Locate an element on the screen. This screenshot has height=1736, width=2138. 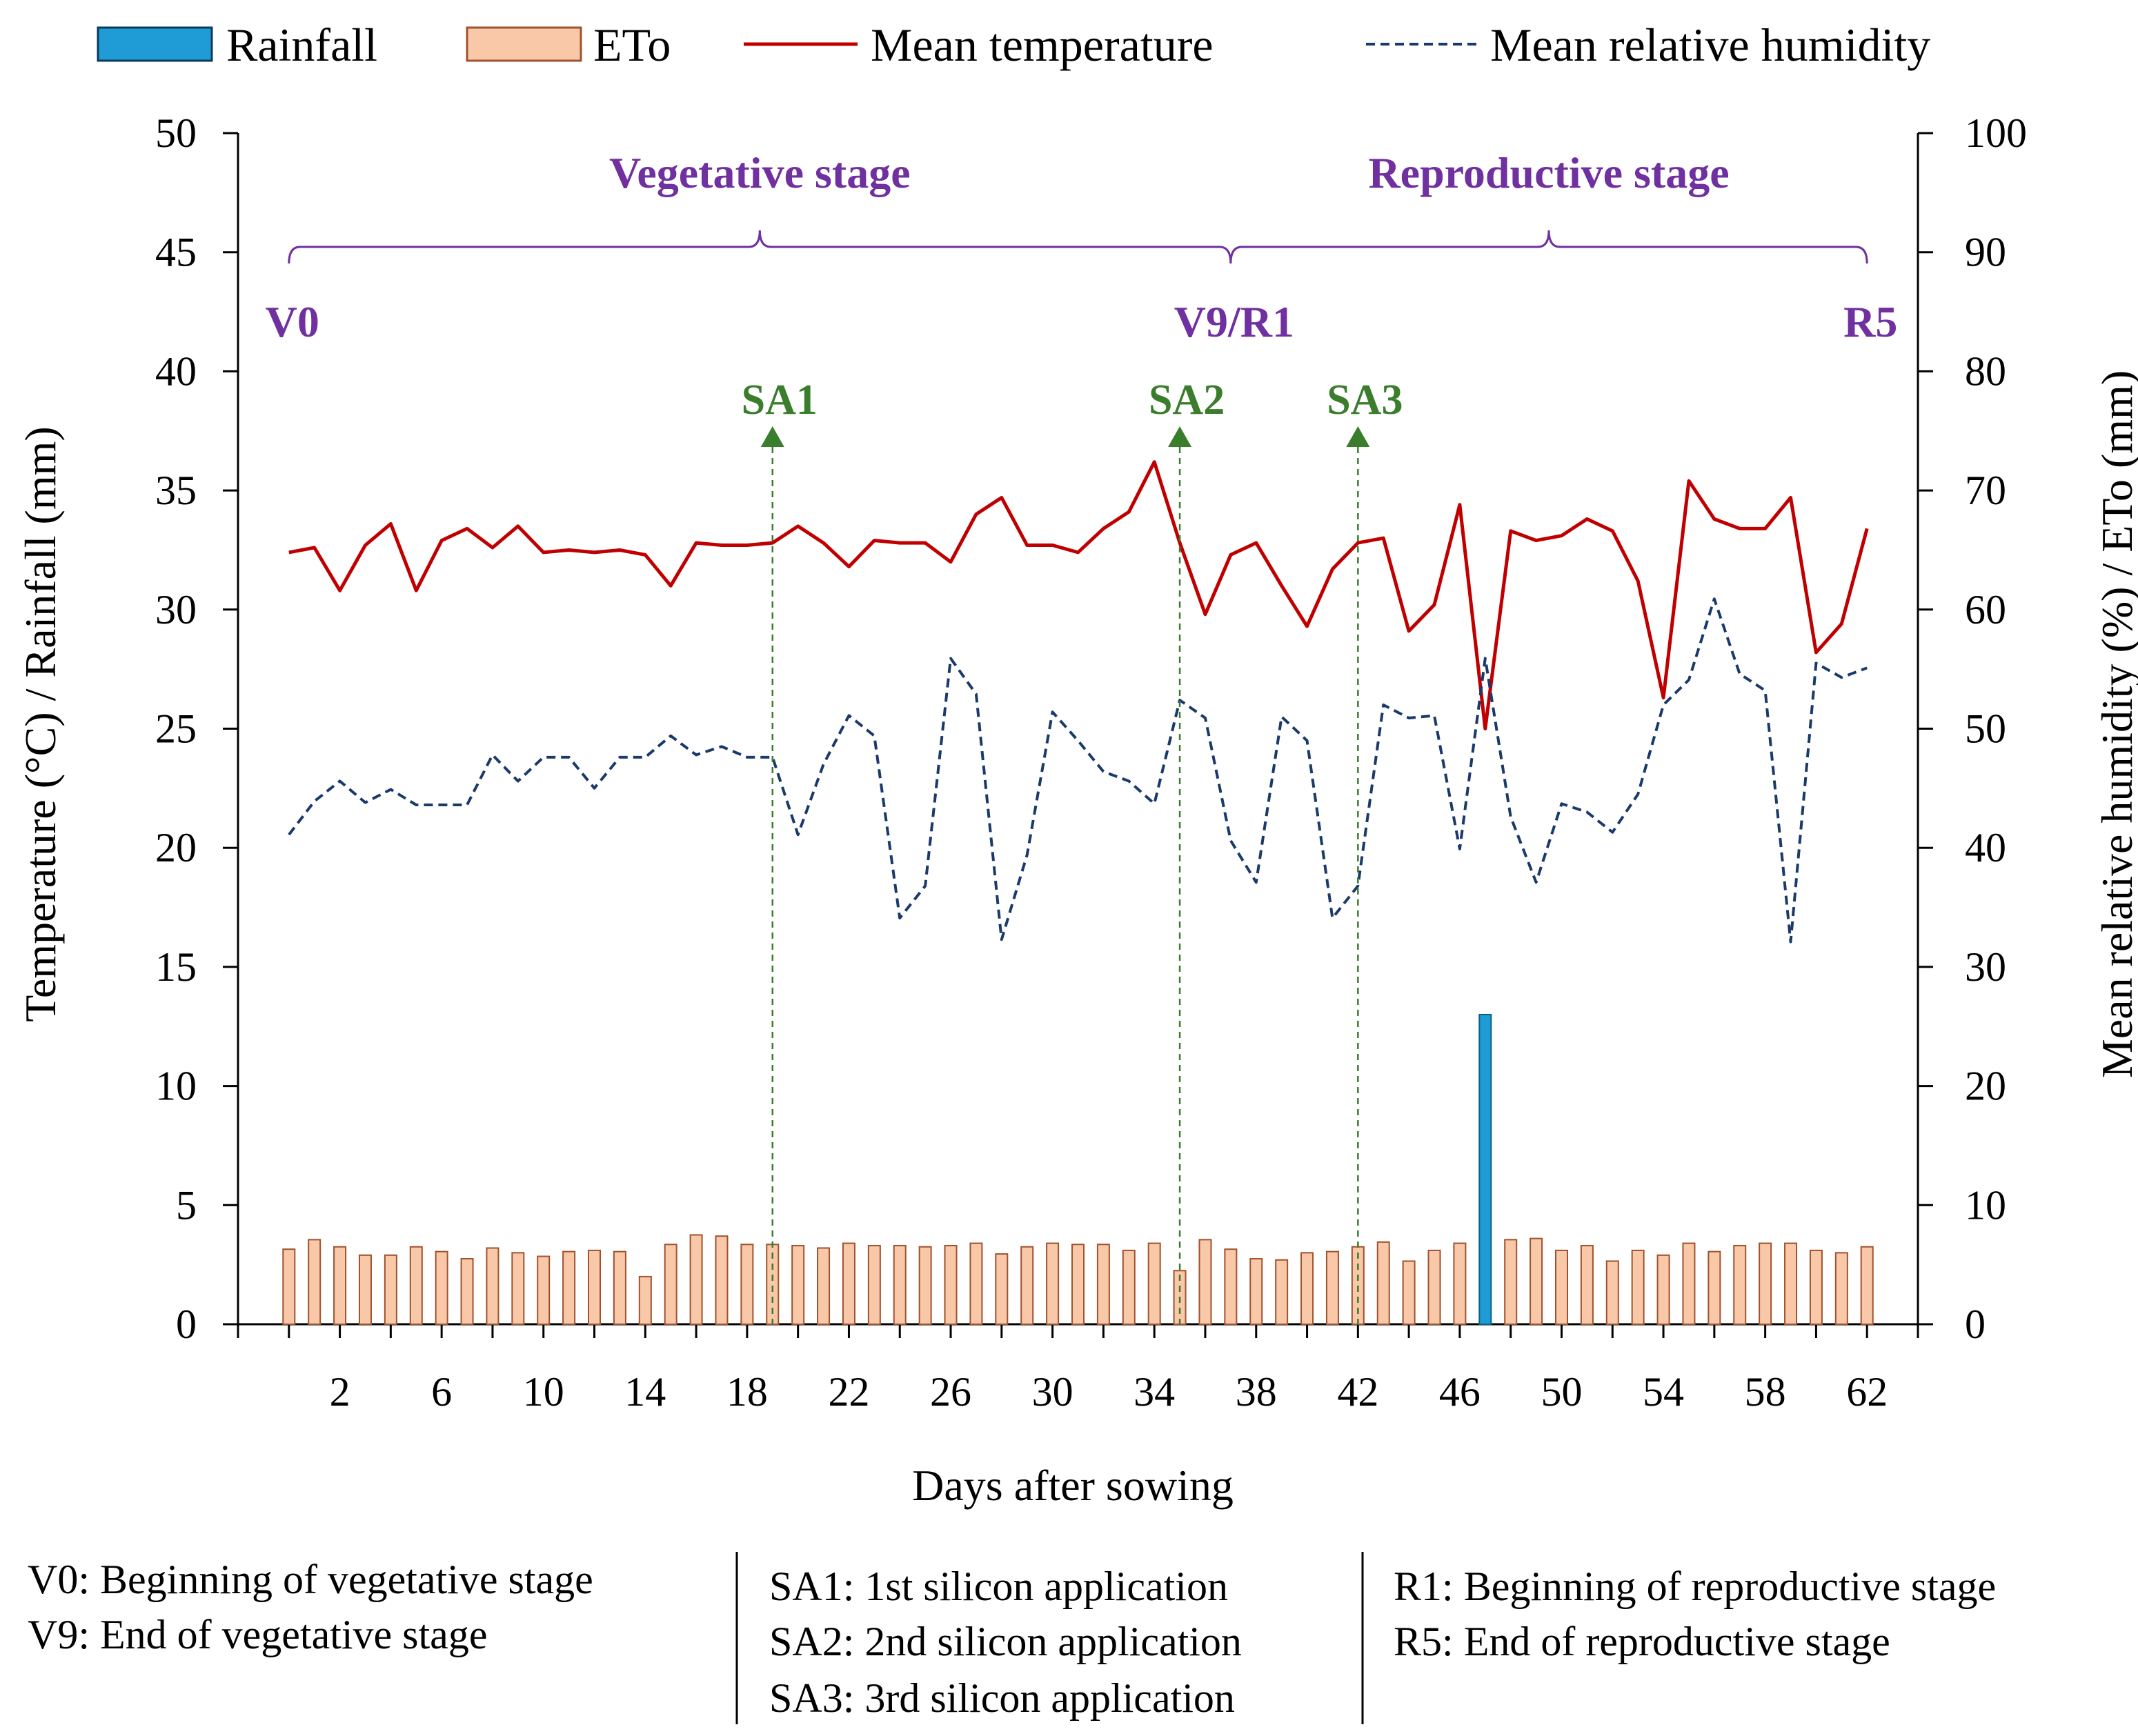
stage-marker-label: V9/R1 is located at coordinates (1234, 321).